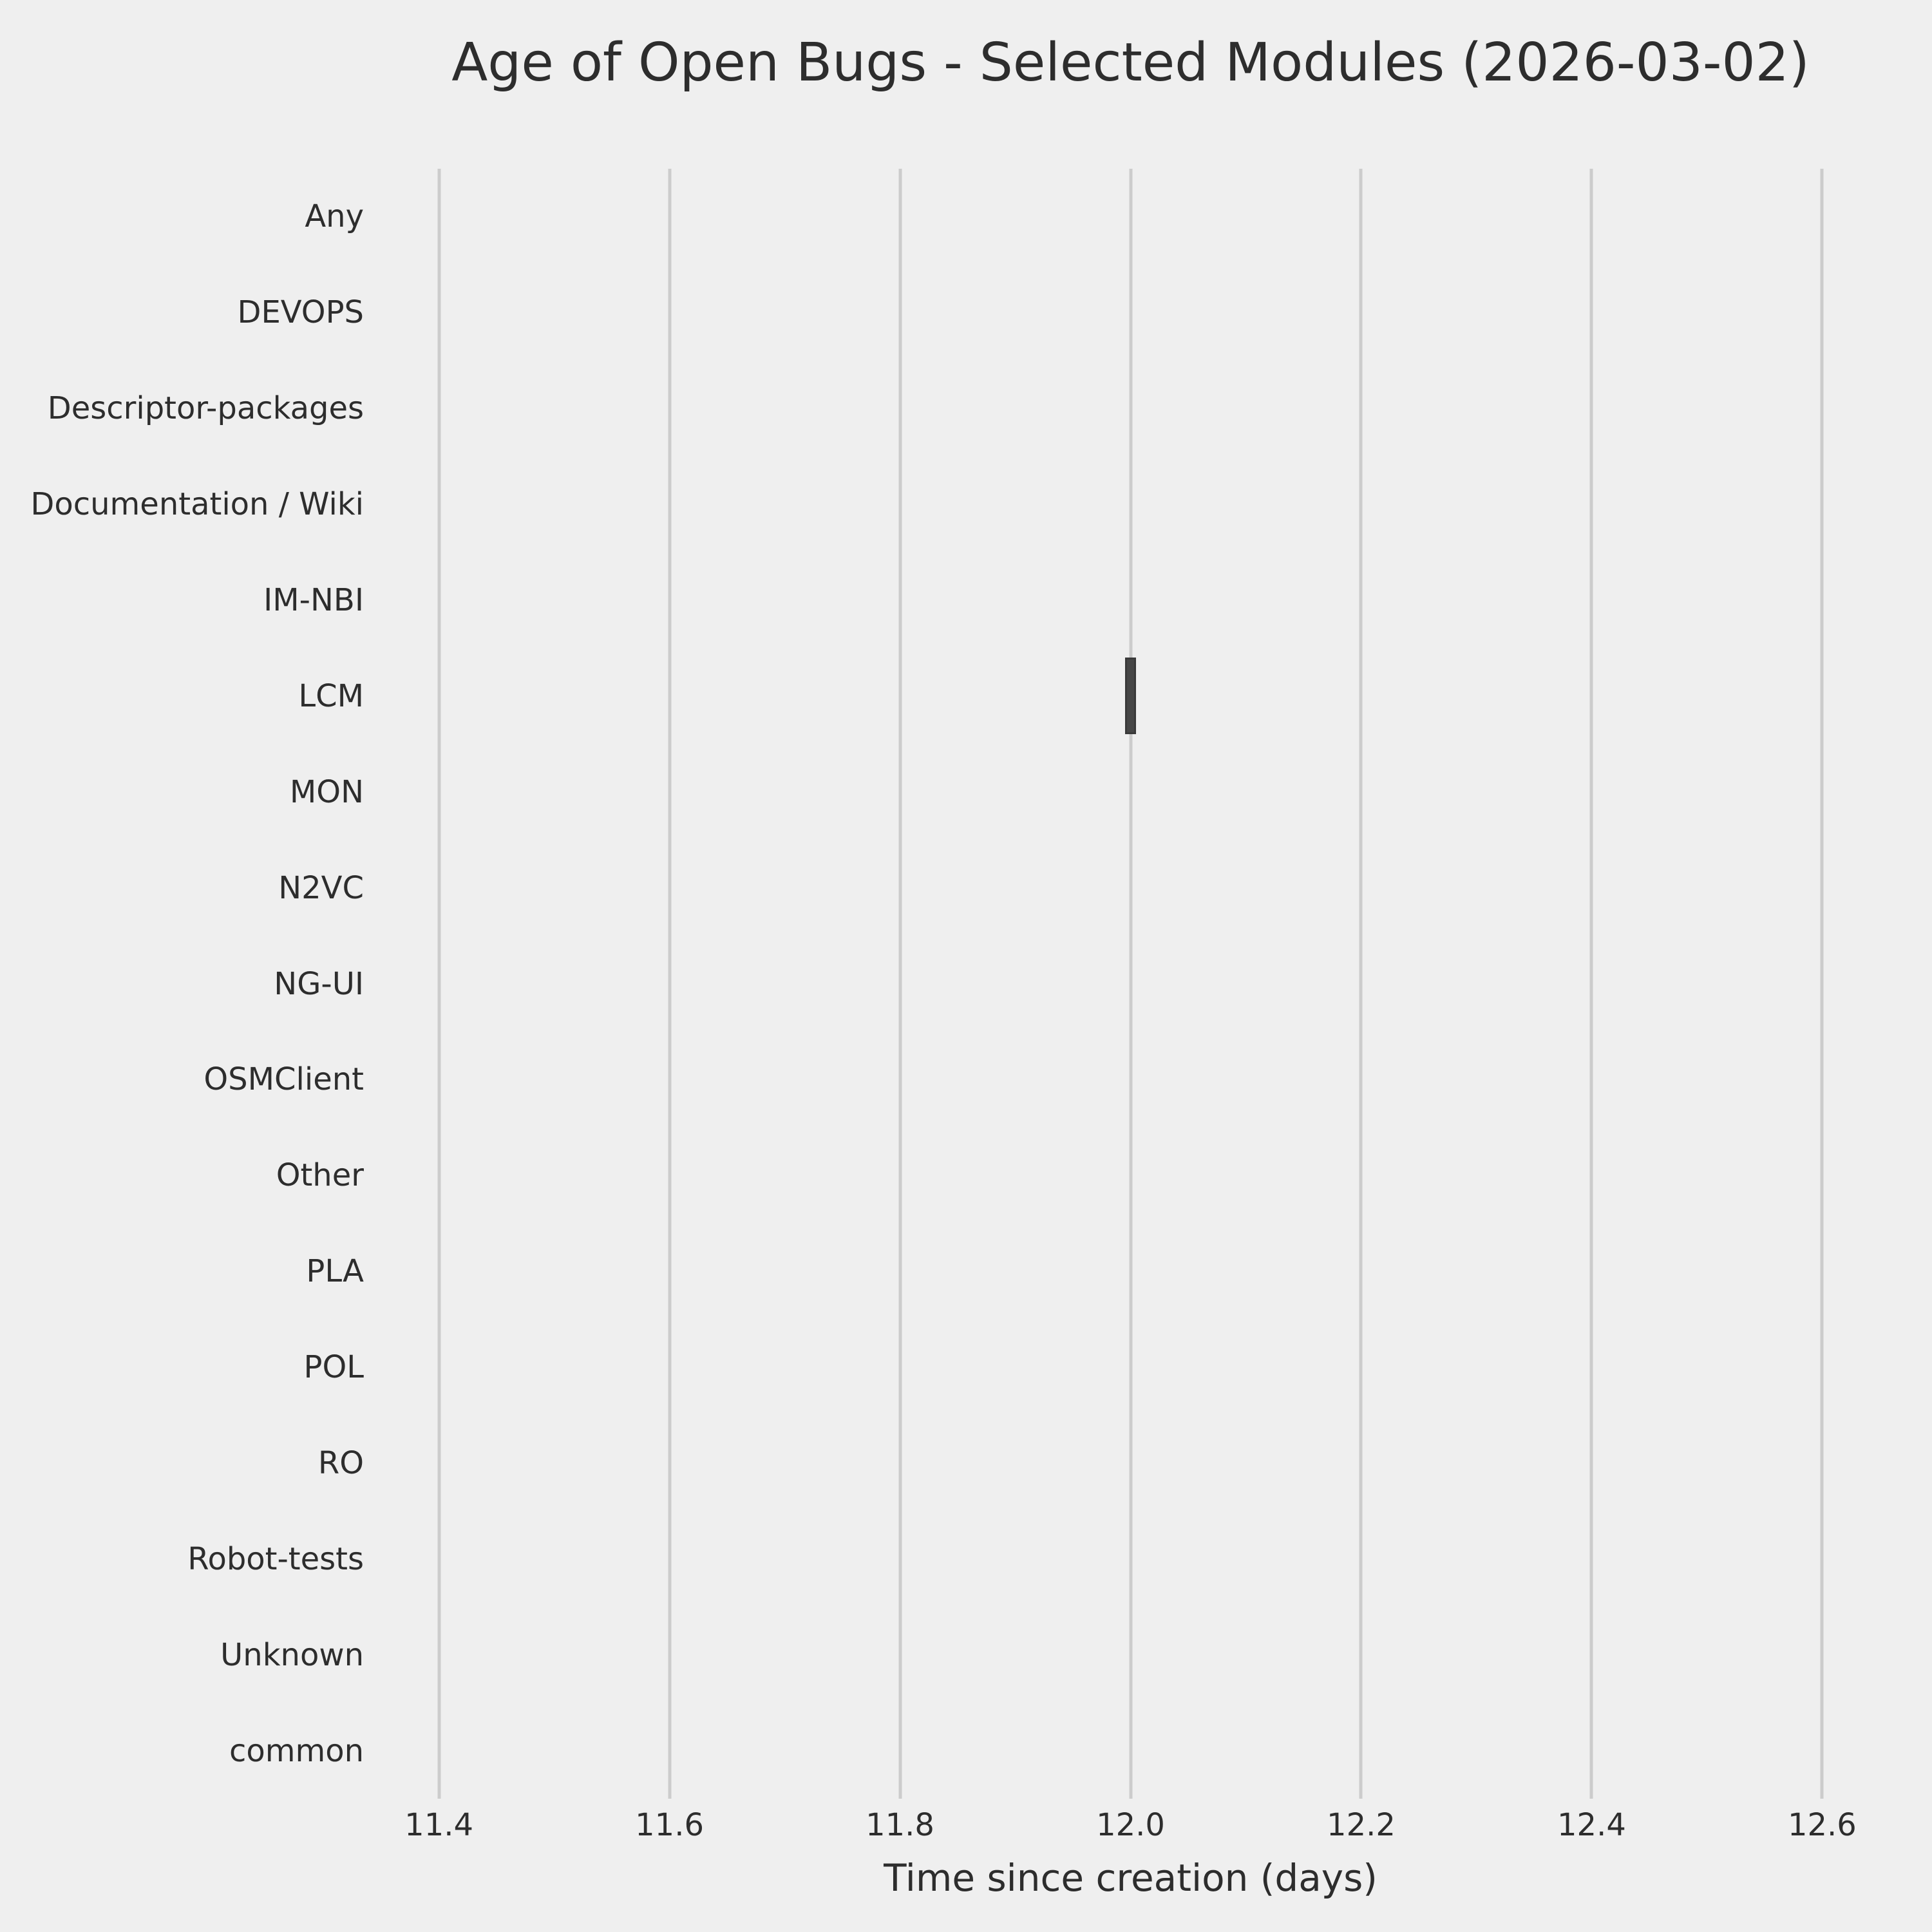  What do you see at coordinates (670, 984) in the screenshot?
I see `gridline-11.6` at bounding box center [670, 984].